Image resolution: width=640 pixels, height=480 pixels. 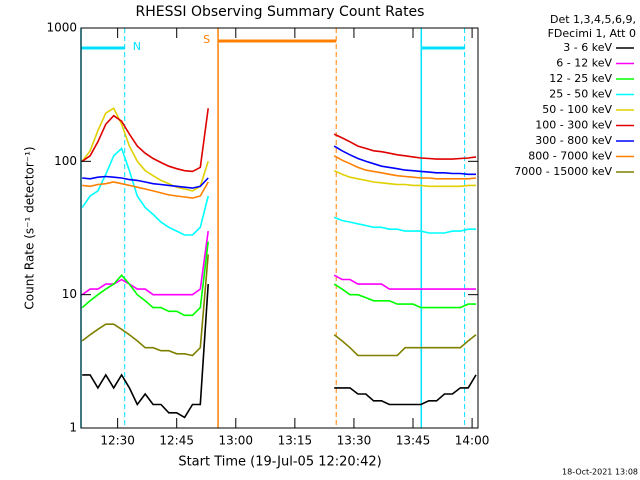 I want to click on legend-label: 7000 - 15000 keV, so click(x=563, y=171).